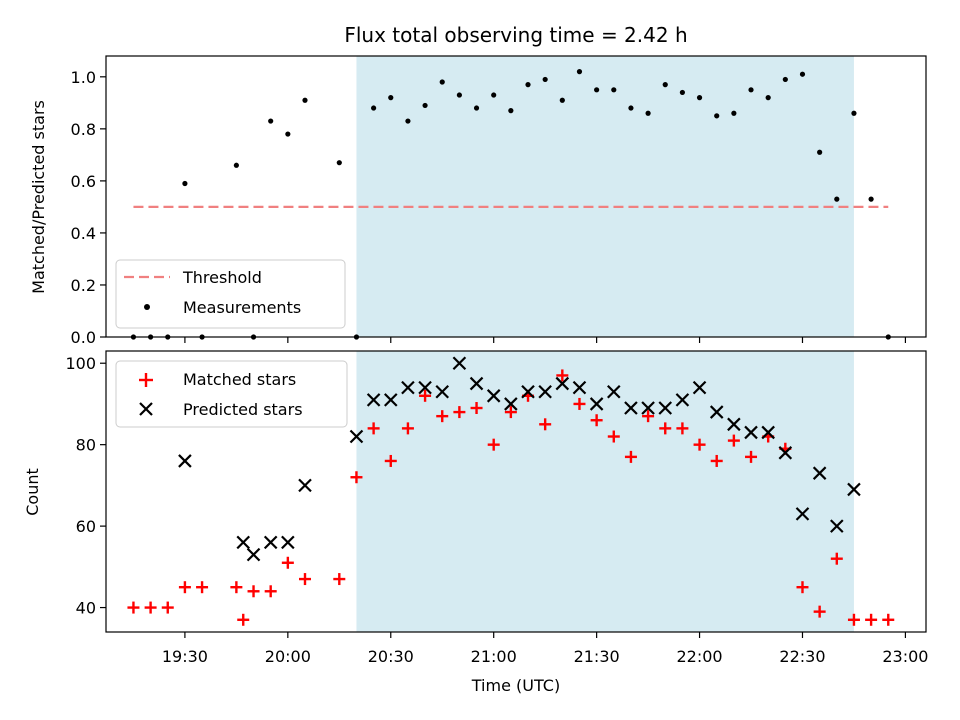  Describe the element at coordinates (86, 526) in the screenshot. I see `bottom-y-tick-label: 60` at that location.